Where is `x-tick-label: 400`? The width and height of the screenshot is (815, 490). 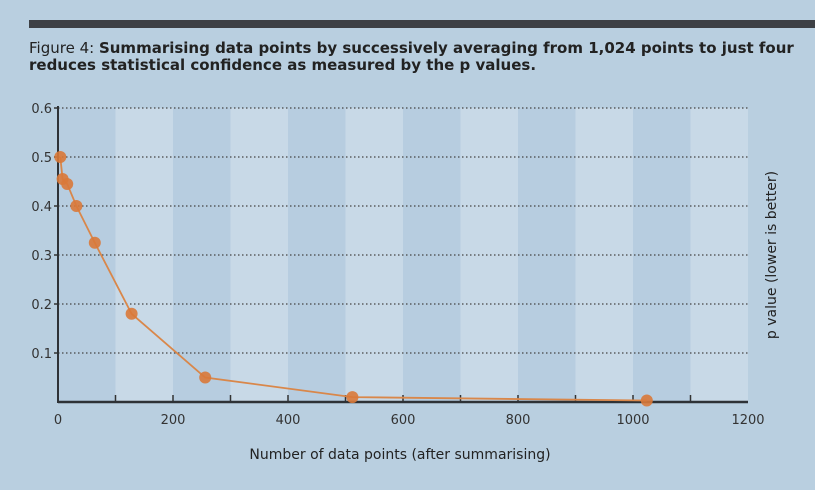
x-tick-label: 400 is located at coordinates (288, 420).